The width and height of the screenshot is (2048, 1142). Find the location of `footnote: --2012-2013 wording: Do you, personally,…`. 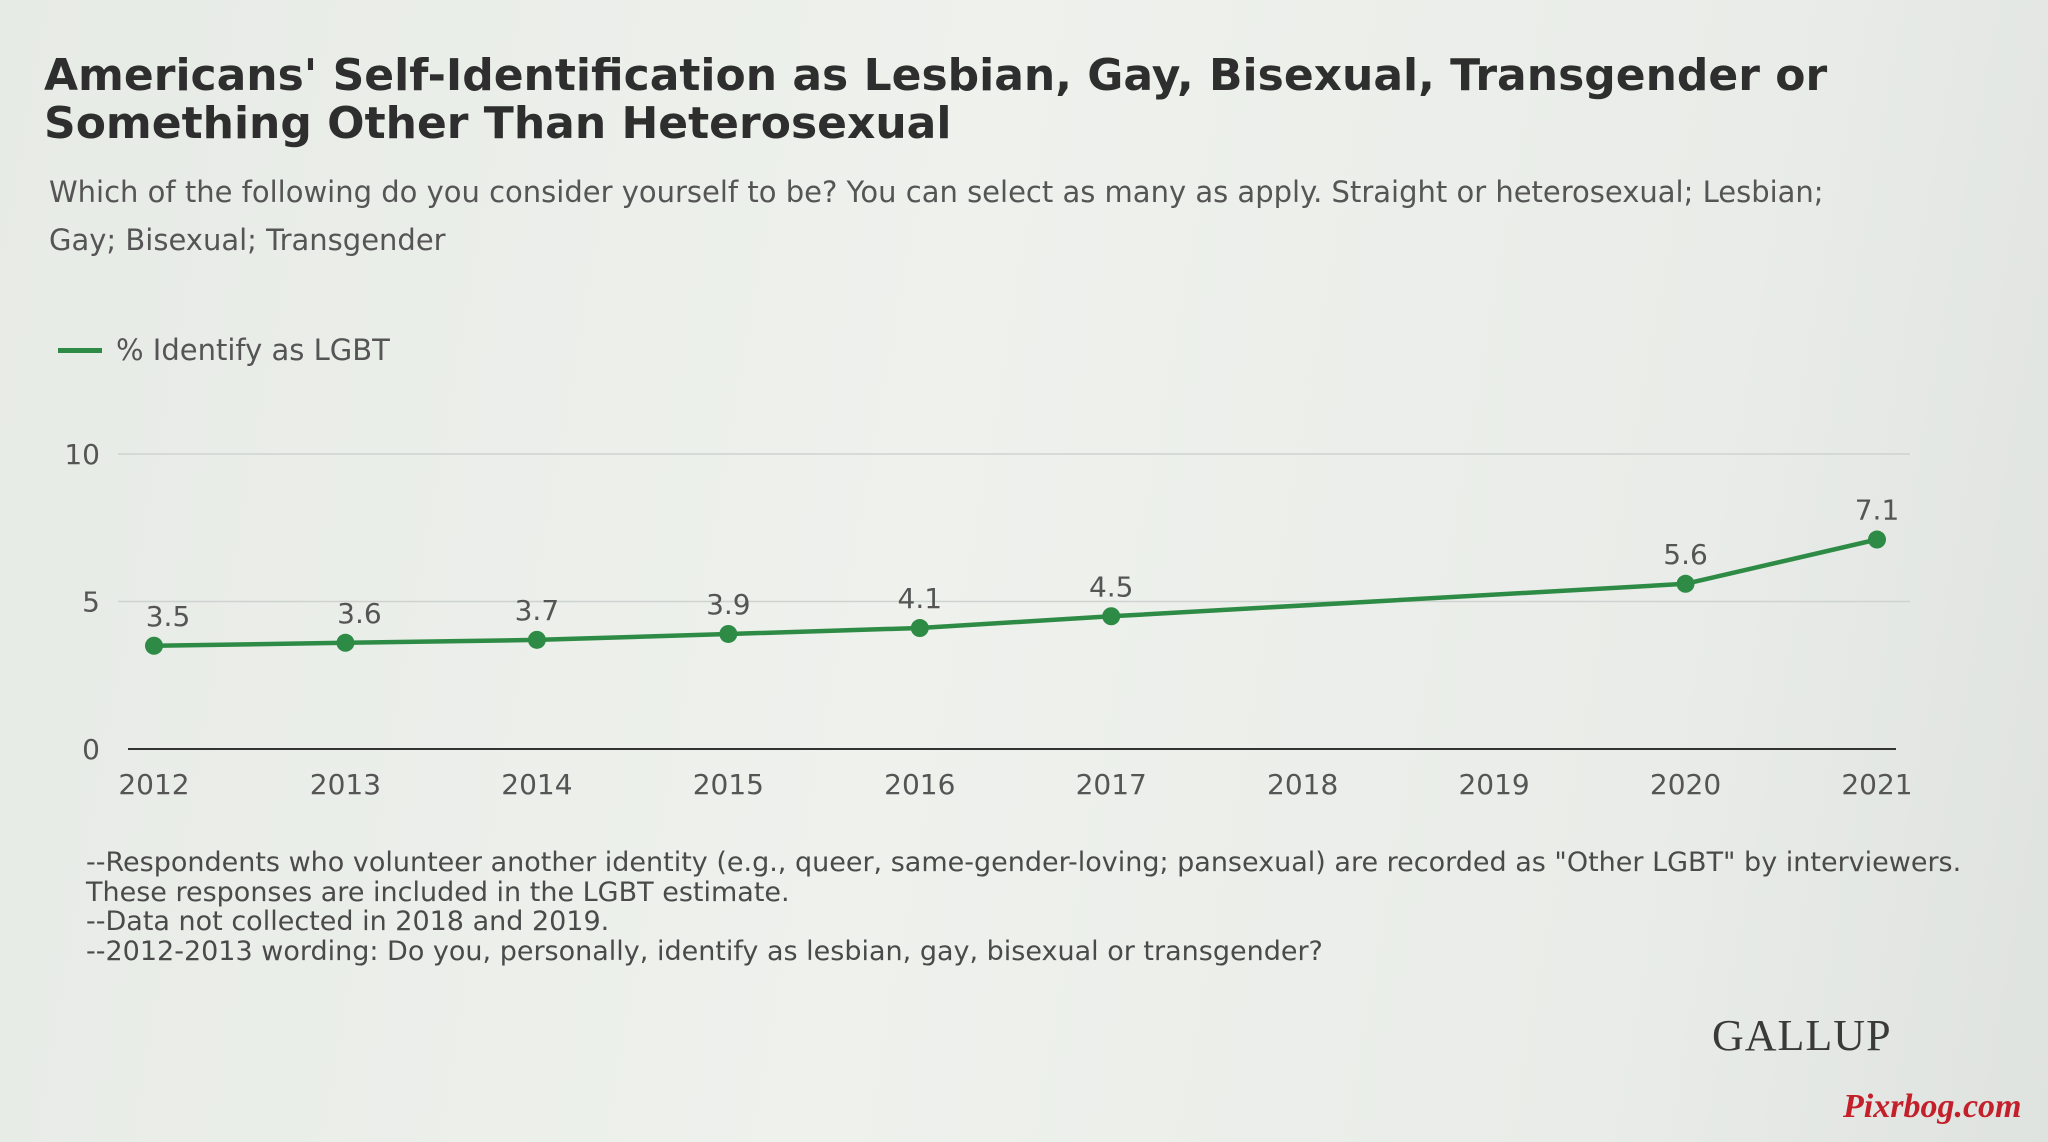

footnote: --2012-2013 wording: Do you, personally,… is located at coordinates (704, 951).